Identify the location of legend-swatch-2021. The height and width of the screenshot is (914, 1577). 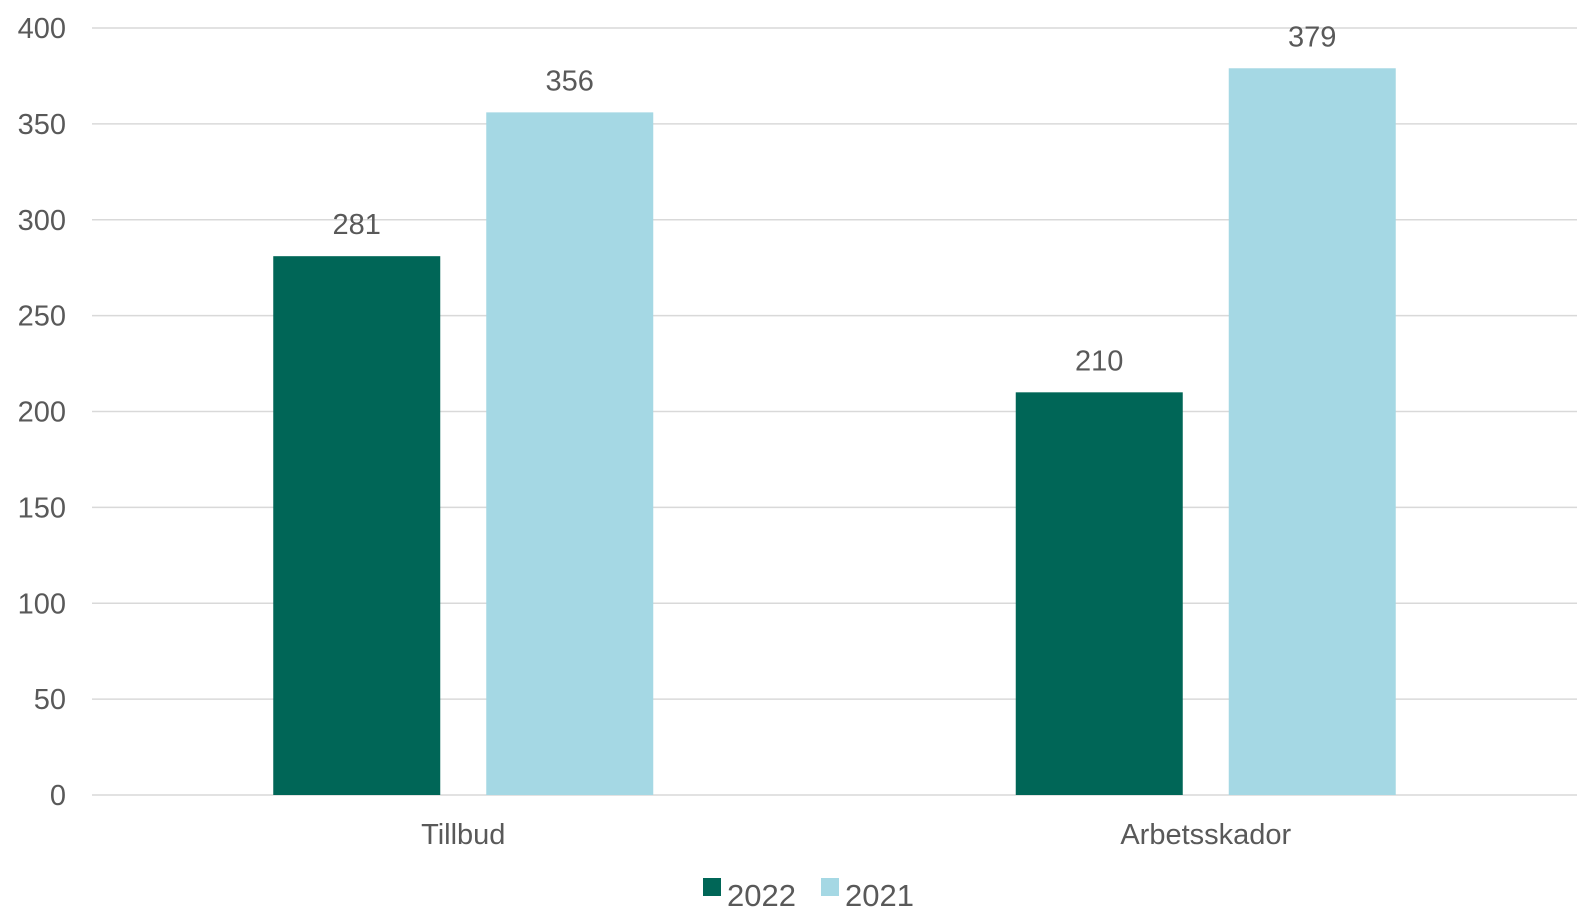
(830, 887).